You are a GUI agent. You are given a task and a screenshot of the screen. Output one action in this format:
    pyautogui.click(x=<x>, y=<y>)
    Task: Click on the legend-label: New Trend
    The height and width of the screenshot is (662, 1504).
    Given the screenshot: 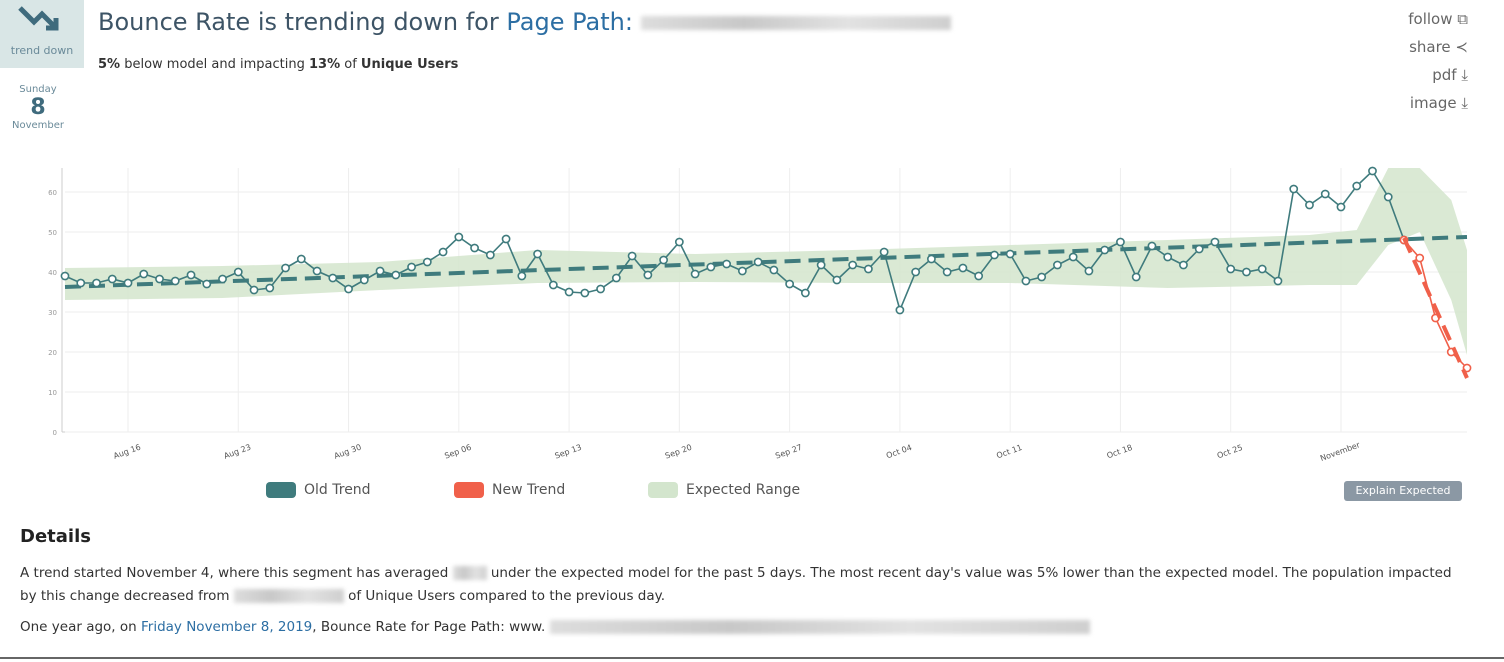 What is the action you would take?
    pyautogui.click(x=529, y=490)
    